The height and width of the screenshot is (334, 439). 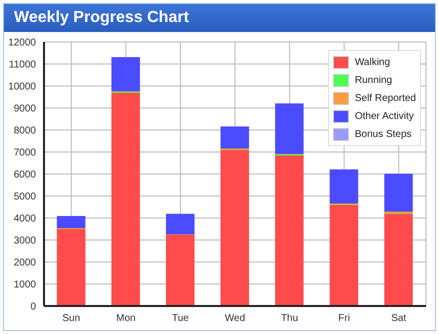 What do you see at coordinates (126, 318) in the screenshot?
I see `x-tick-label: Mon` at bounding box center [126, 318].